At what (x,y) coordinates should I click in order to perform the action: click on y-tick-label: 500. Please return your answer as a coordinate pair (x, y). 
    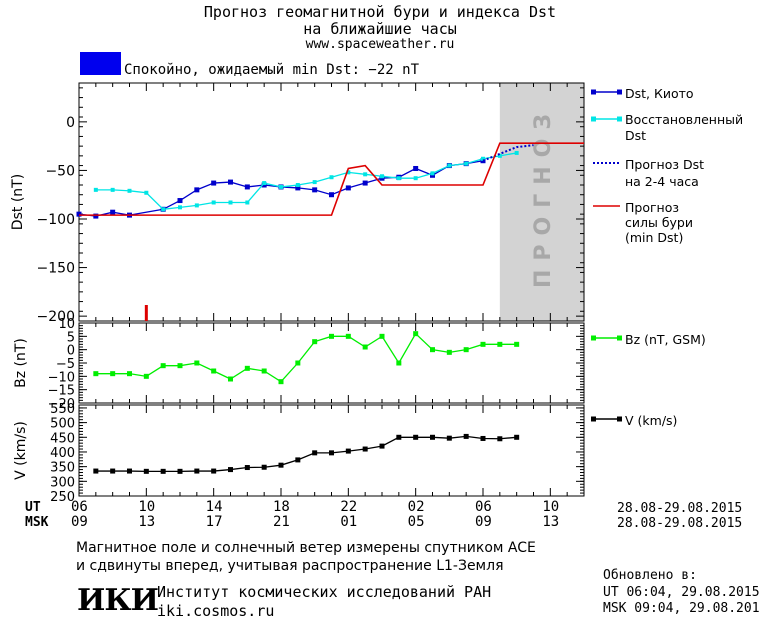
    Looking at the image, I should click on (62, 424).